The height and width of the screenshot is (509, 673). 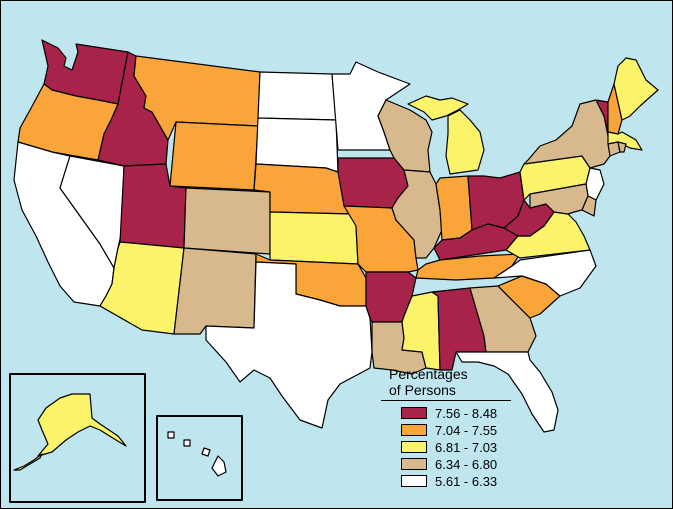 I want to click on hawaii-inset-frame, so click(x=199, y=458).